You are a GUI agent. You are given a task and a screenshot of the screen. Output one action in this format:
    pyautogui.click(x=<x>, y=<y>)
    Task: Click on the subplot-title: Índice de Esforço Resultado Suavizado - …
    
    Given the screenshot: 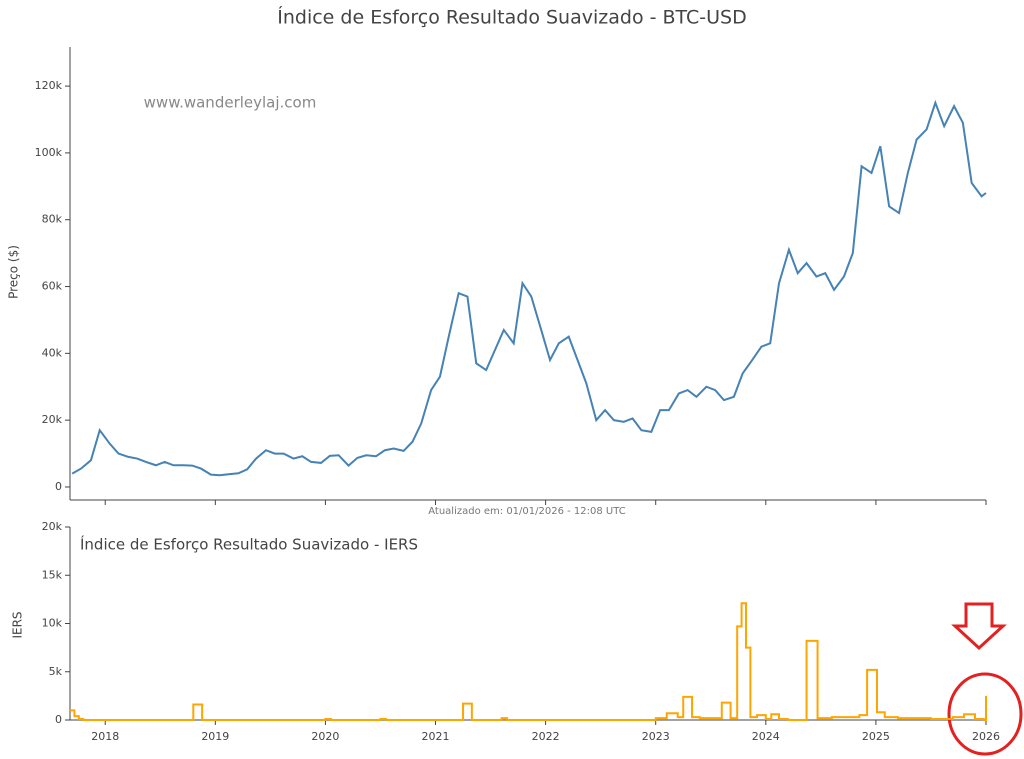 What is the action you would take?
    pyautogui.click(x=249, y=544)
    